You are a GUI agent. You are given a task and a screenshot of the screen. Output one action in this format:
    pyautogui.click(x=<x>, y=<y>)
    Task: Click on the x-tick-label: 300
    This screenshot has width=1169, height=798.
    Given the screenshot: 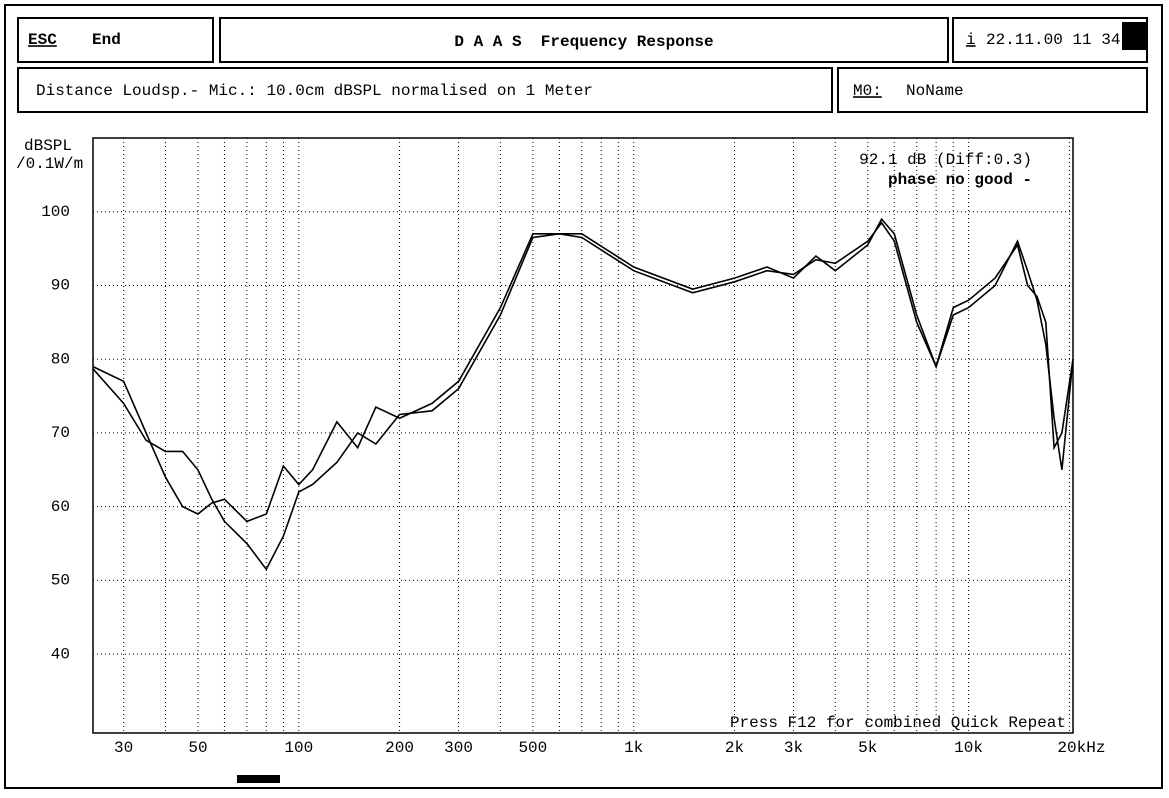 What is the action you would take?
    pyautogui.click(x=458, y=748)
    